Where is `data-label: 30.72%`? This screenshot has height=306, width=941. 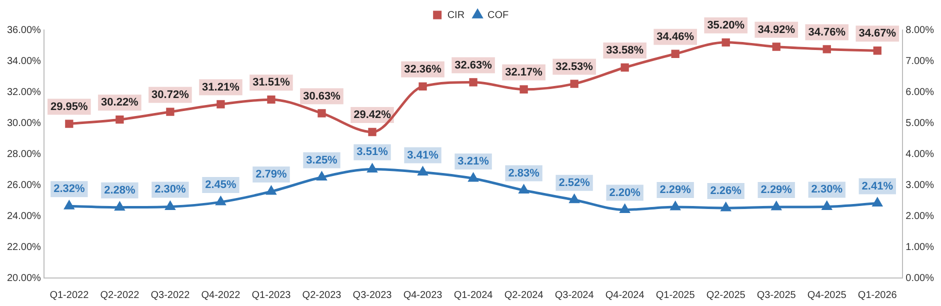 data-label: 30.72% is located at coordinates (171, 94).